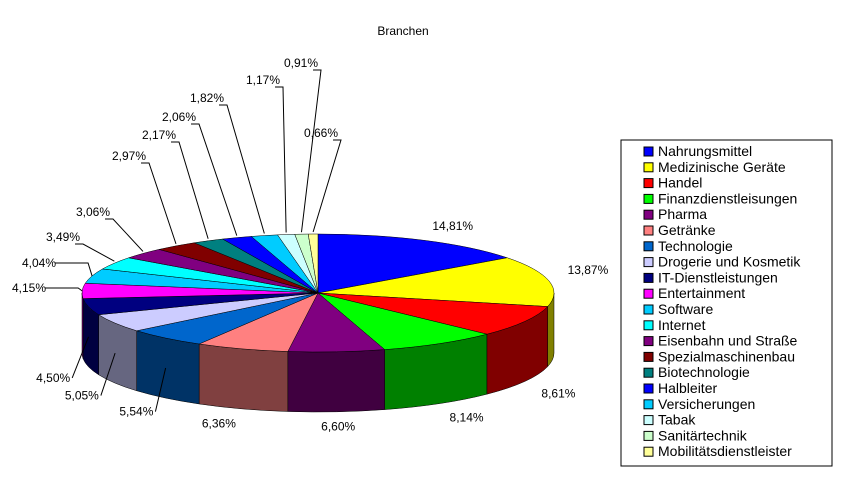  I want to click on data-label-11: 3,49%, so click(63, 237).